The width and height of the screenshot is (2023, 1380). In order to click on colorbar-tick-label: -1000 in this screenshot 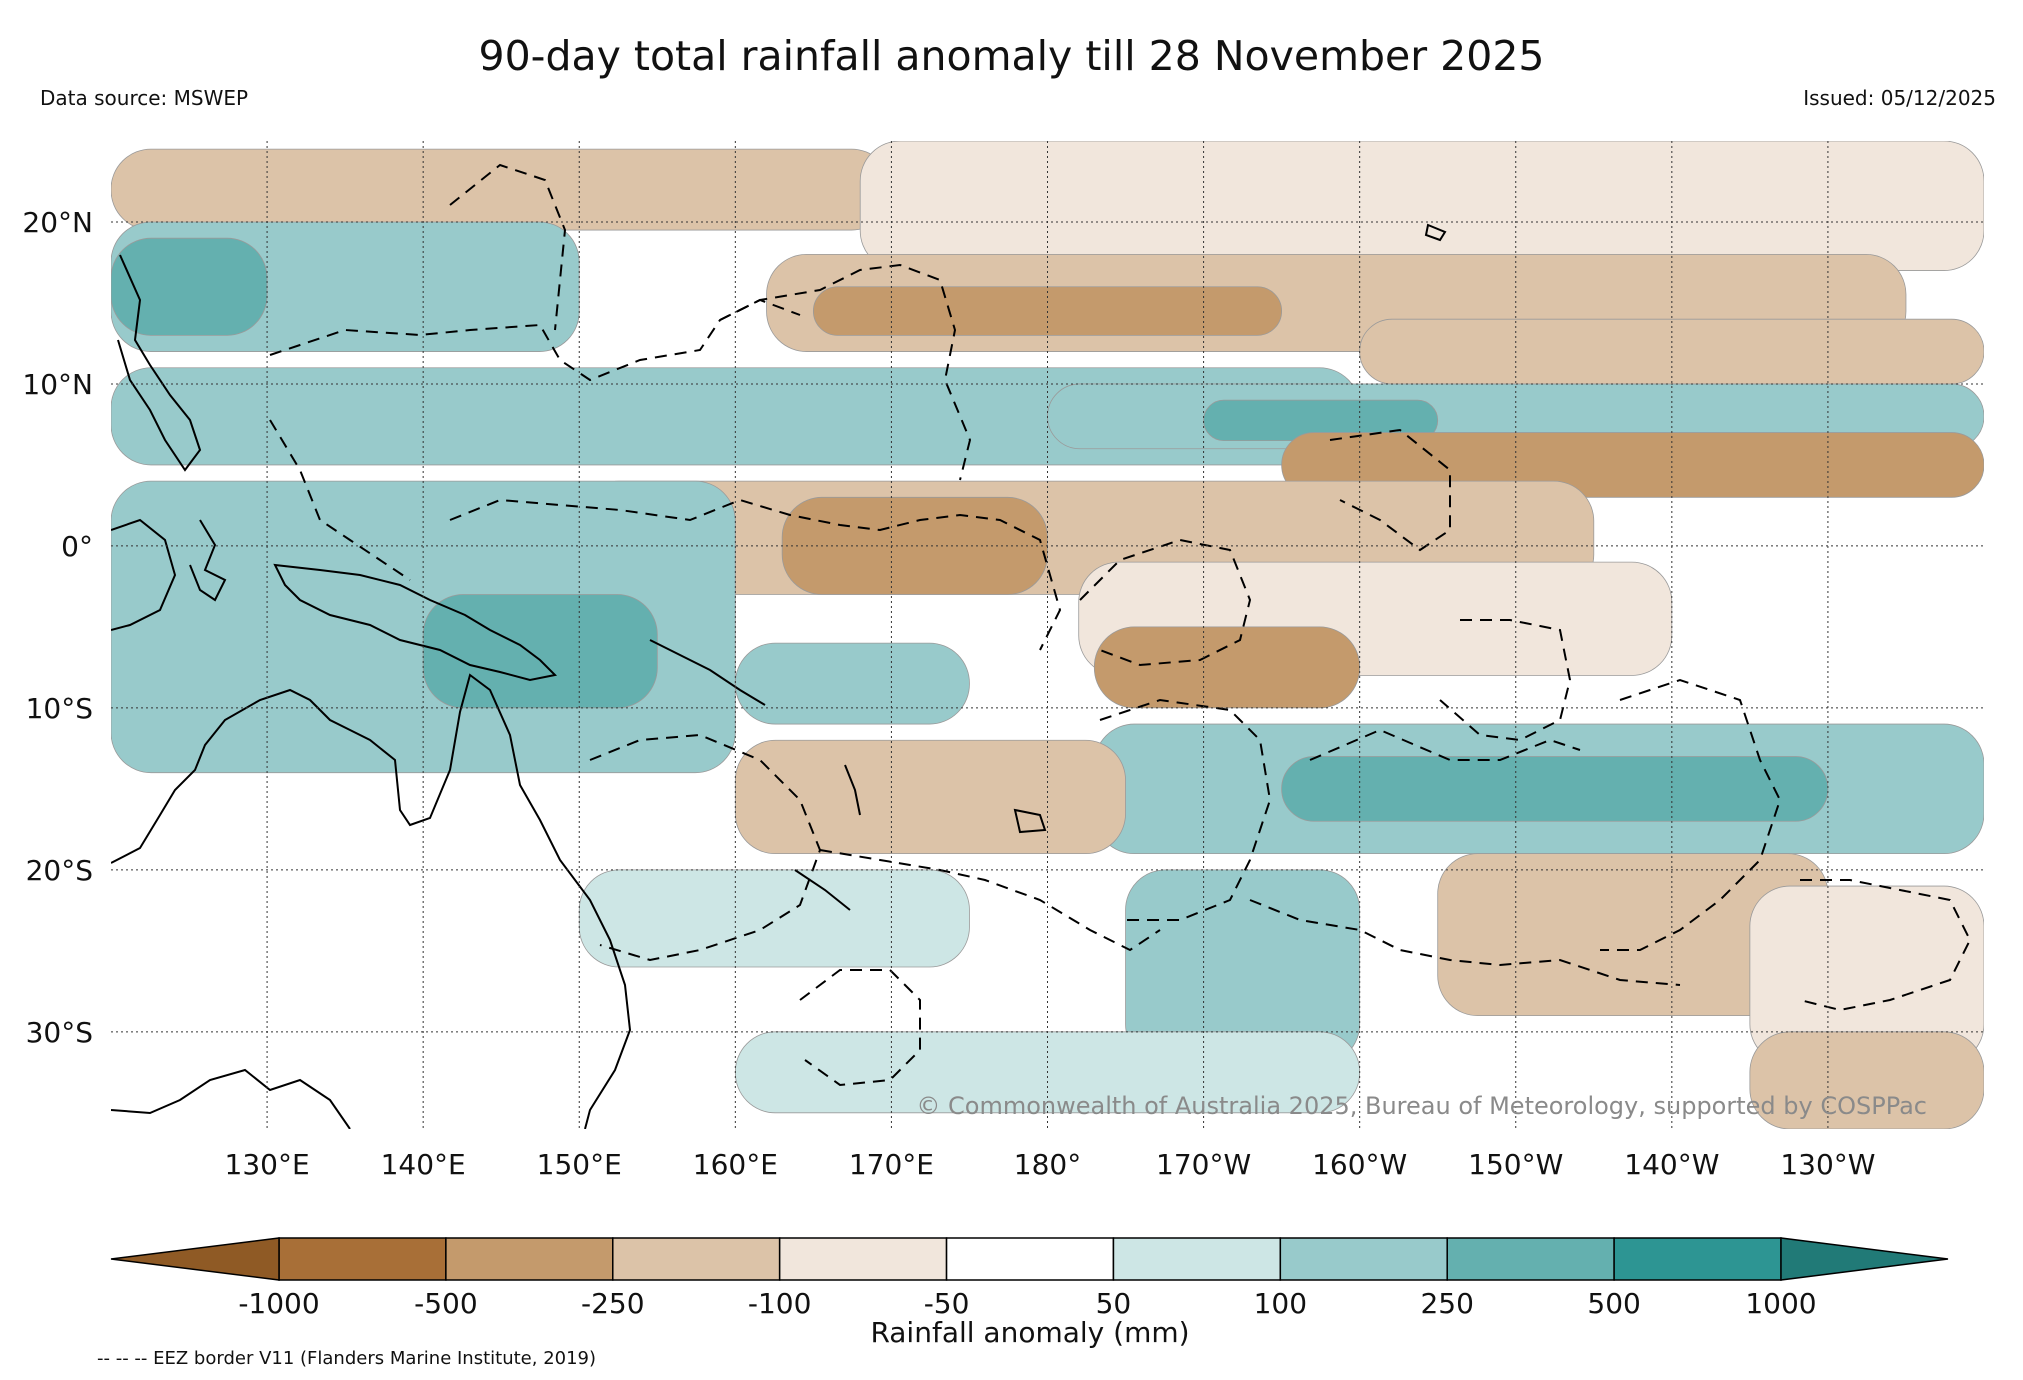, I will do `click(278, 1303)`.